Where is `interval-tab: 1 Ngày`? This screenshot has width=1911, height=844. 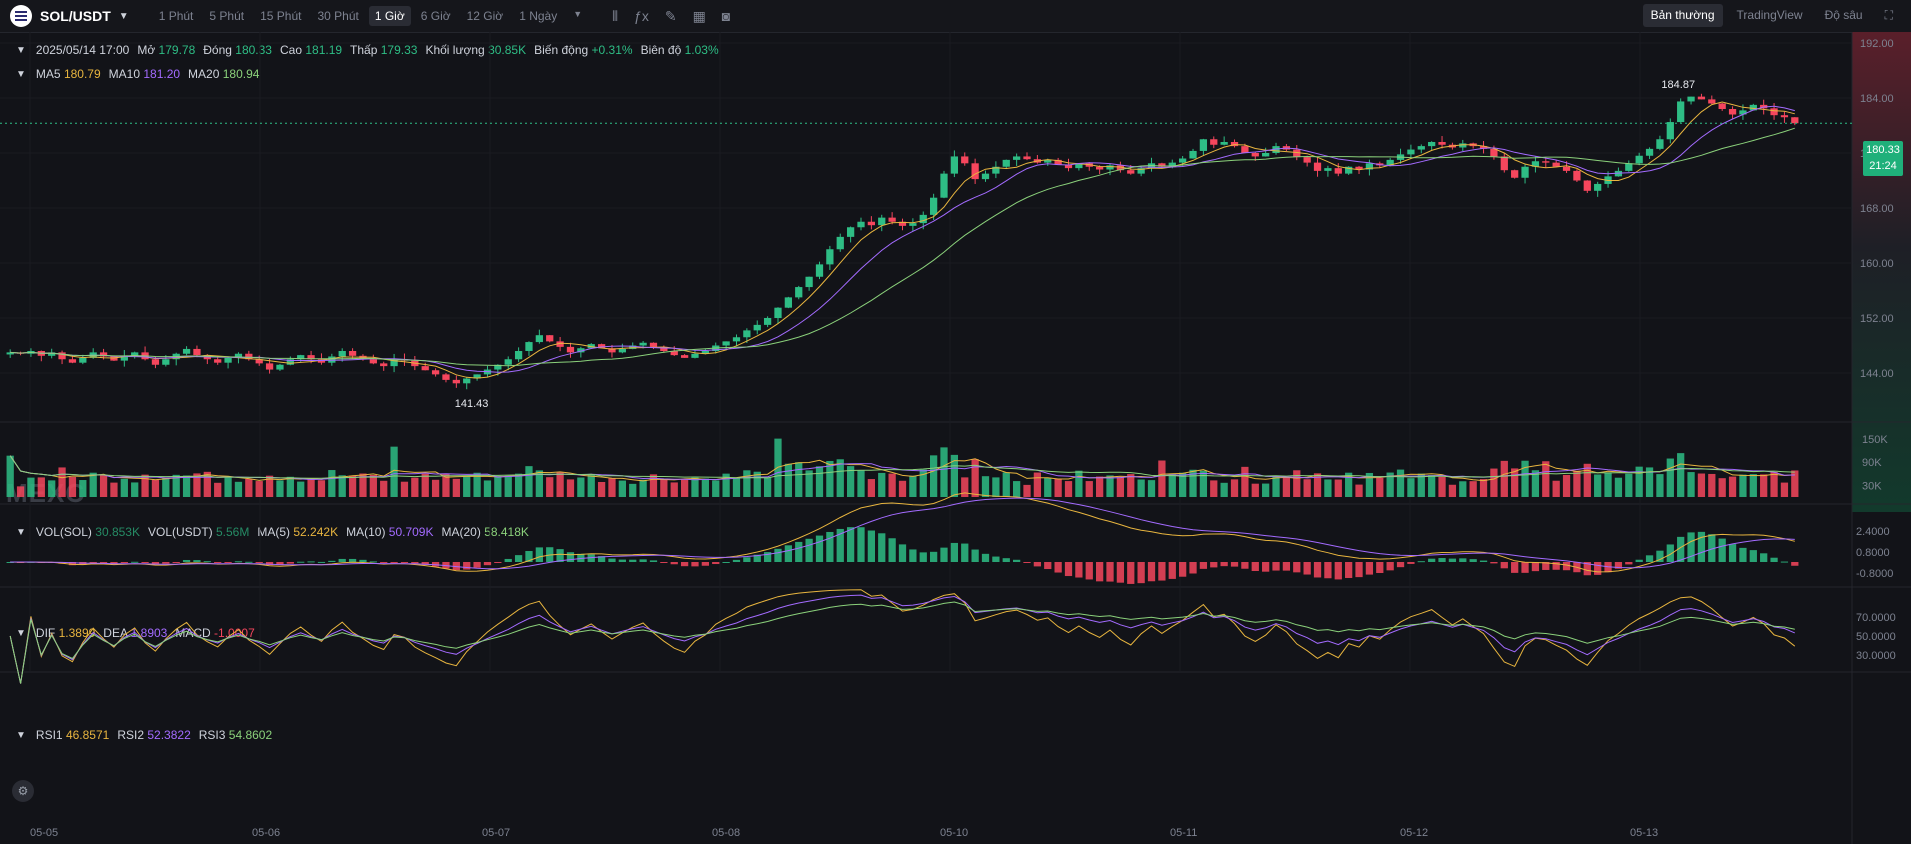
interval-tab: 1 Ngày is located at coordinates (538, 16).